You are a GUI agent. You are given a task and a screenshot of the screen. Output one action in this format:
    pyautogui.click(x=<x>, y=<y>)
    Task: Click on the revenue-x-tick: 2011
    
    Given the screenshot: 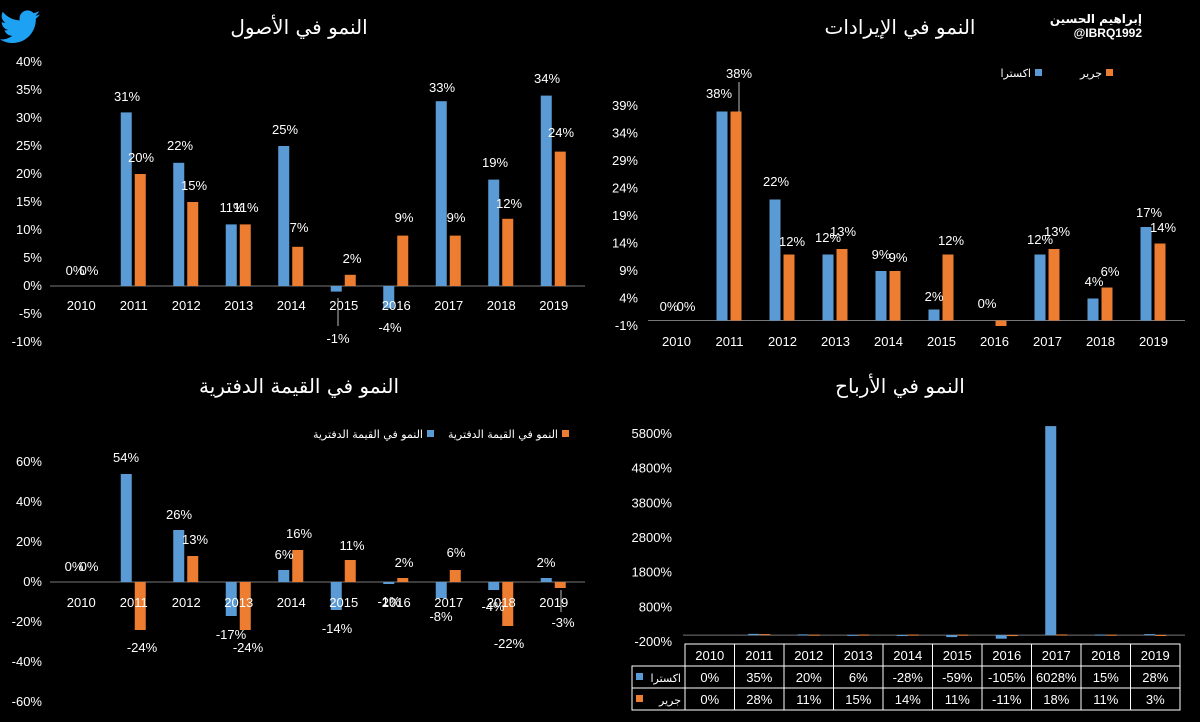 What is the action you would take?
    pyautogui.click(x=730, y=341)
    